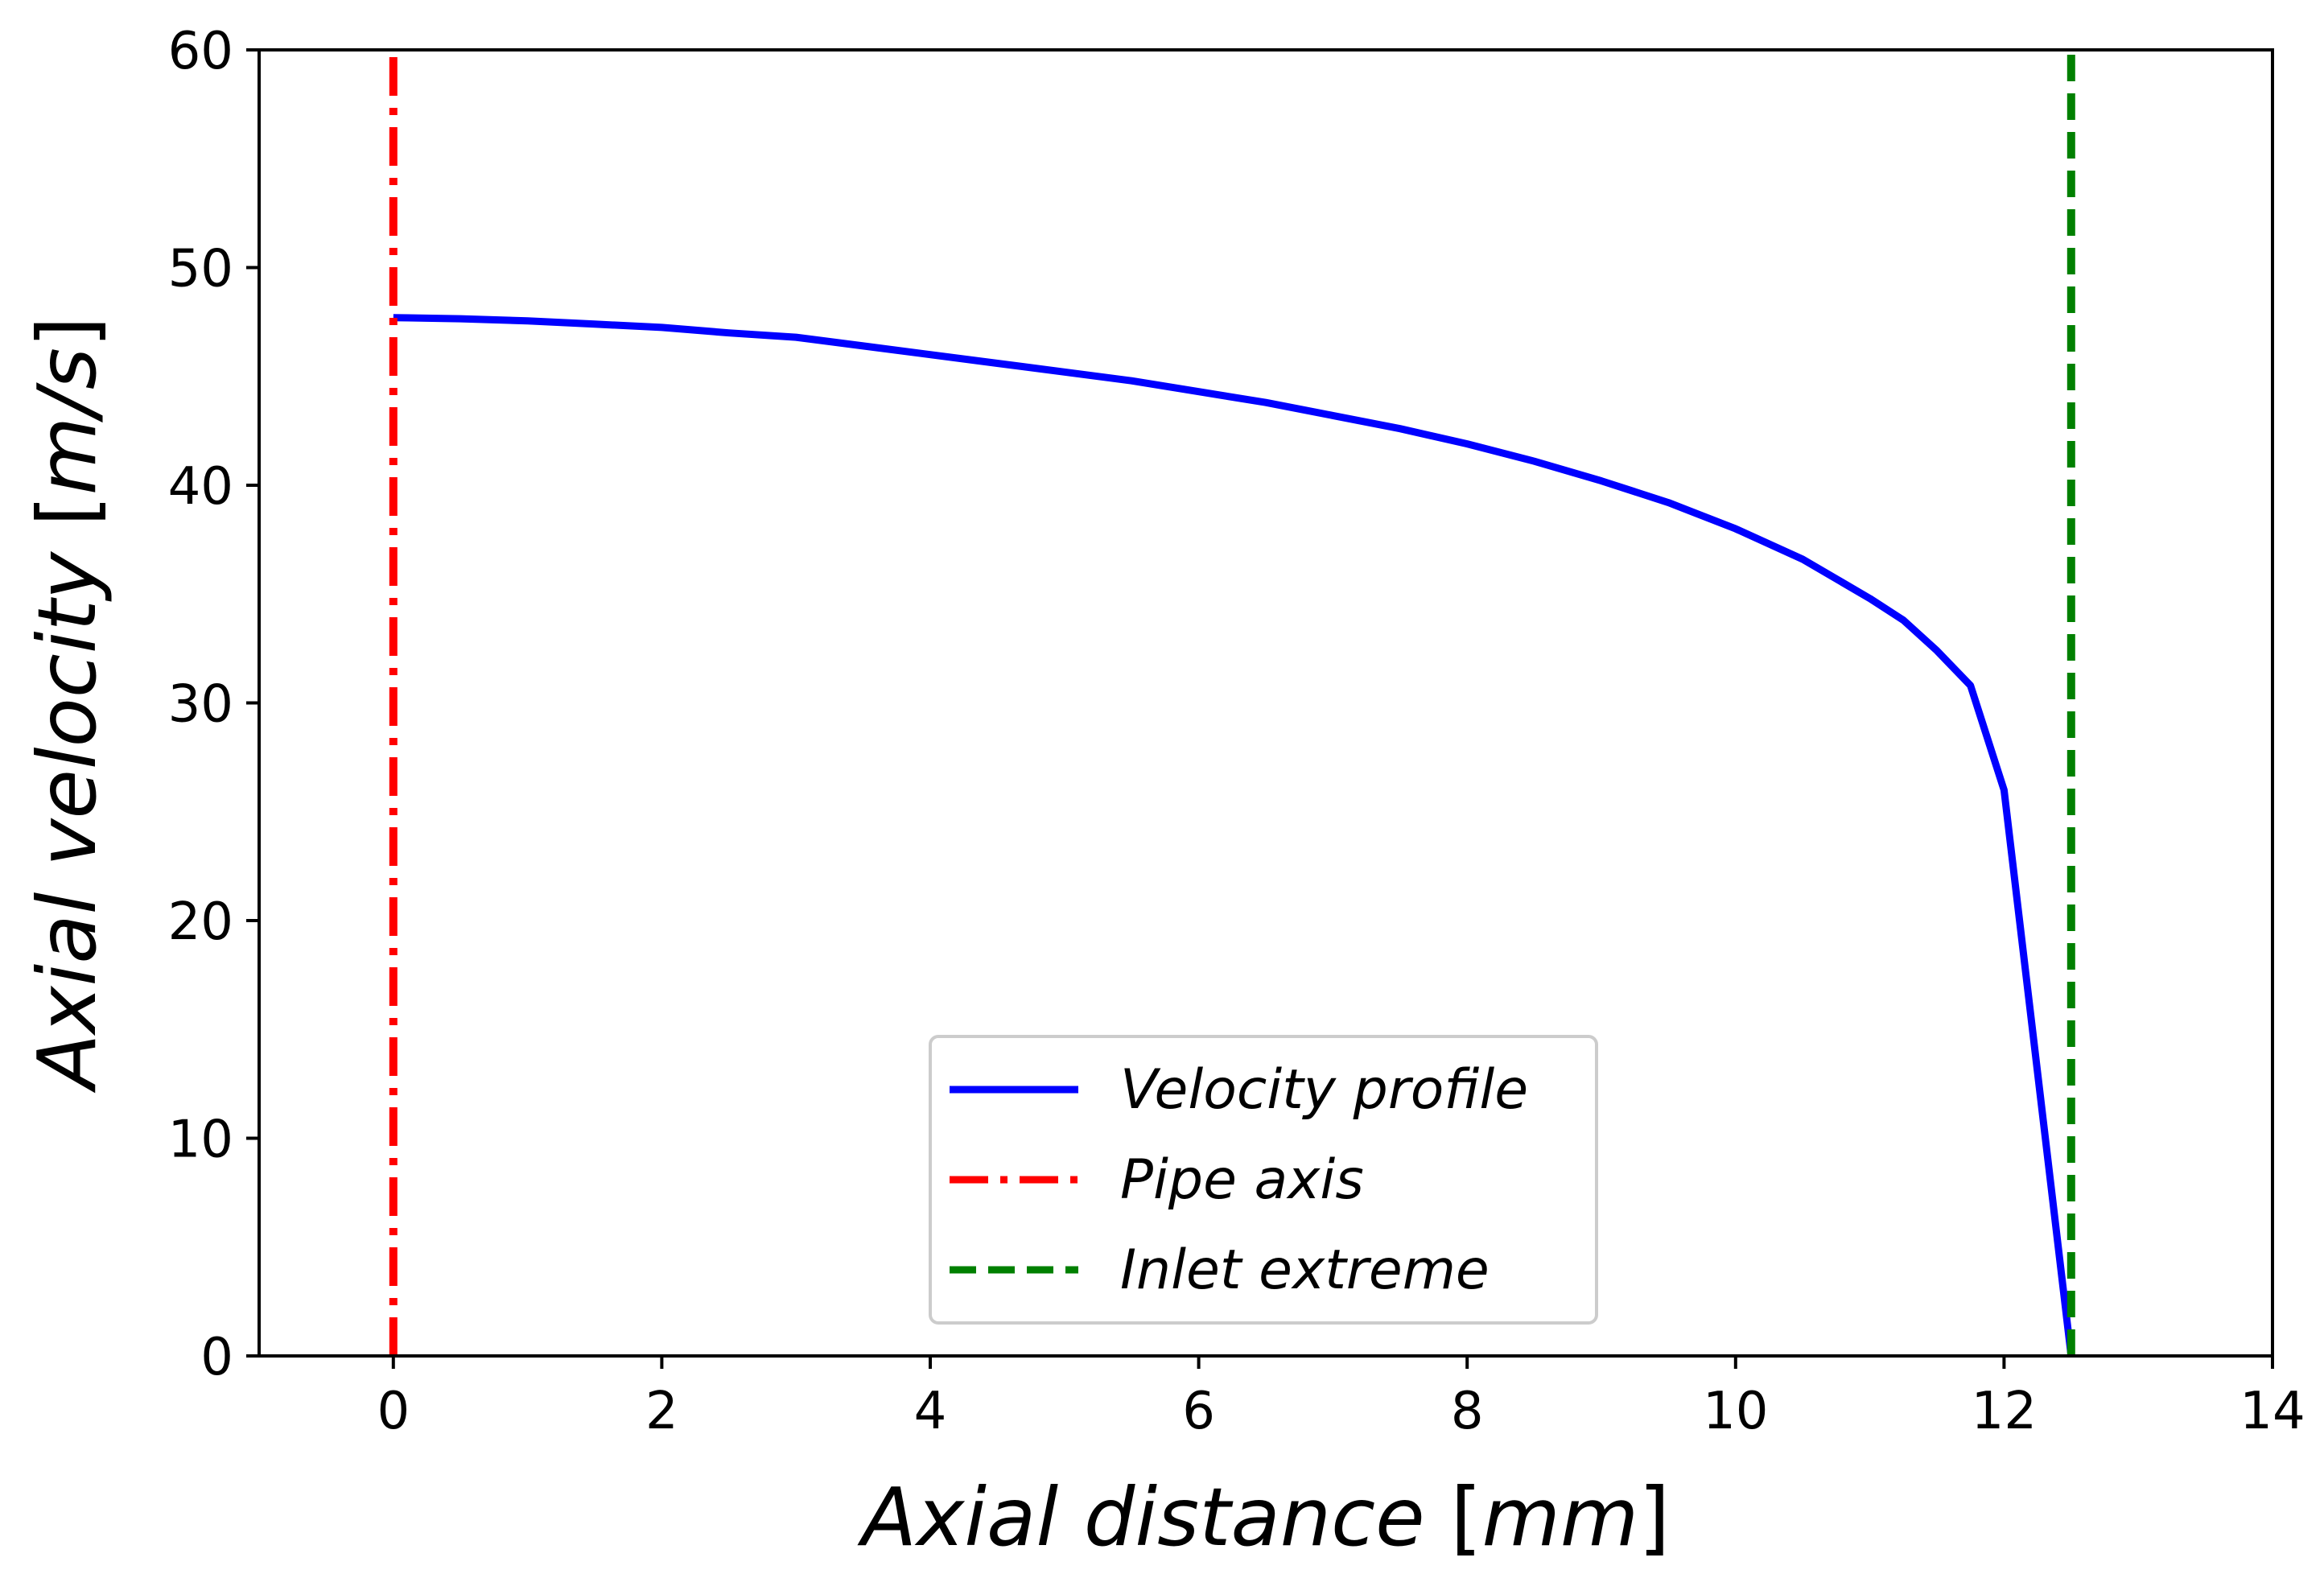 This screenshot has width=2324, height=1574. What do you see at coordinates (200, 487) in the screenshot?
I see `y-tick-label: 40` at bounding box center [200, 487].